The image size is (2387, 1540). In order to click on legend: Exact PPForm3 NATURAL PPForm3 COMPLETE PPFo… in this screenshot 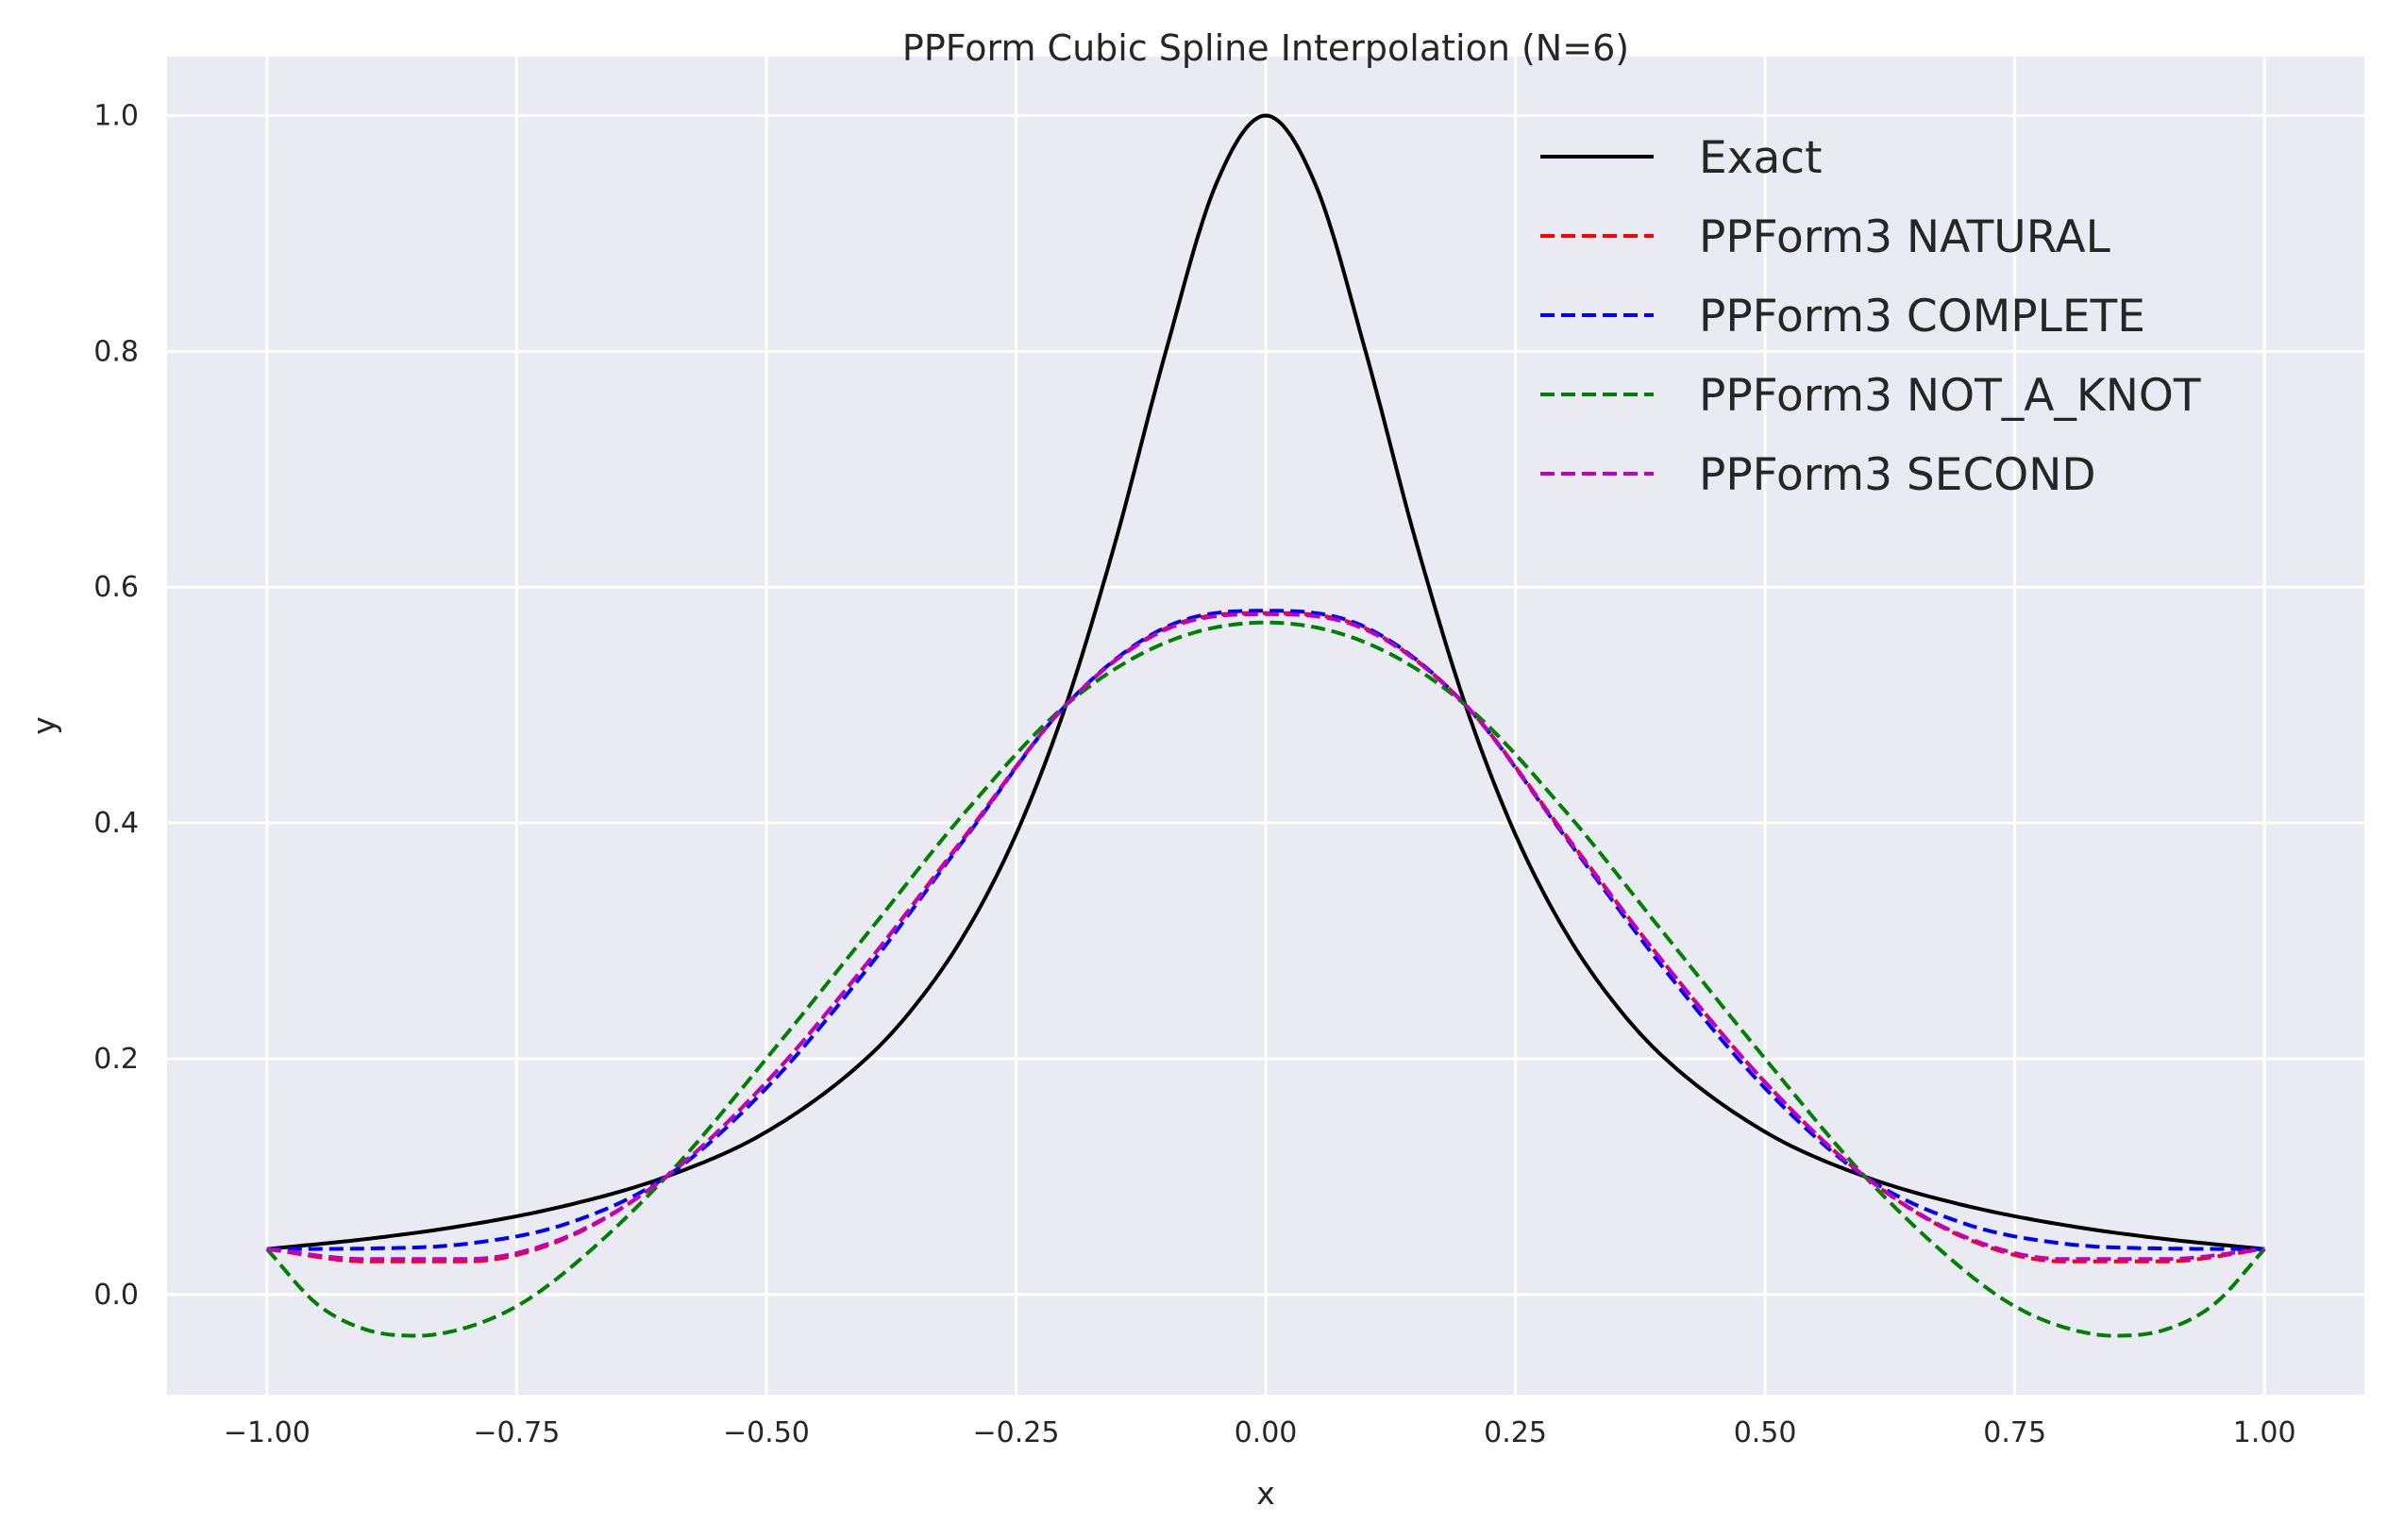, I will do `click(1871, 316)`.